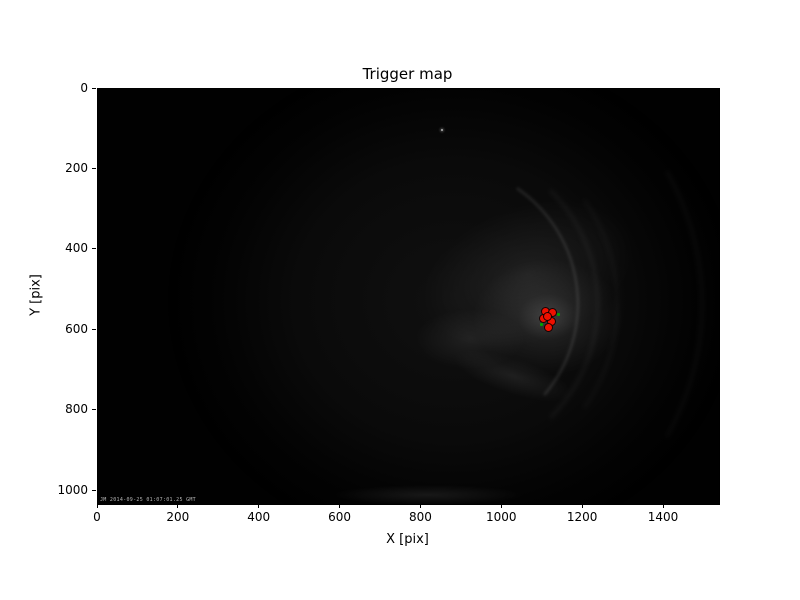 The height and width of the screenshot is (600, 800). What do you see at coordinates (582, 517) in the screenshot?
I see `x-tick-label: 1200` at bounding box center [582, 517].